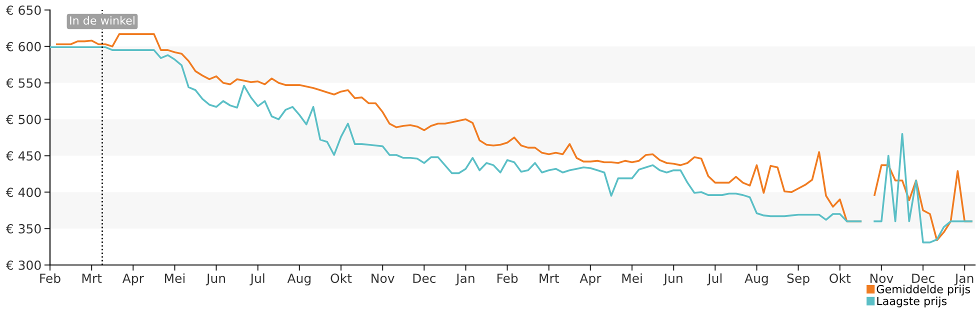  Describe the element at coordinates (23, 47) in the screenshot. I see `y-tick-label: € 600` at that location.